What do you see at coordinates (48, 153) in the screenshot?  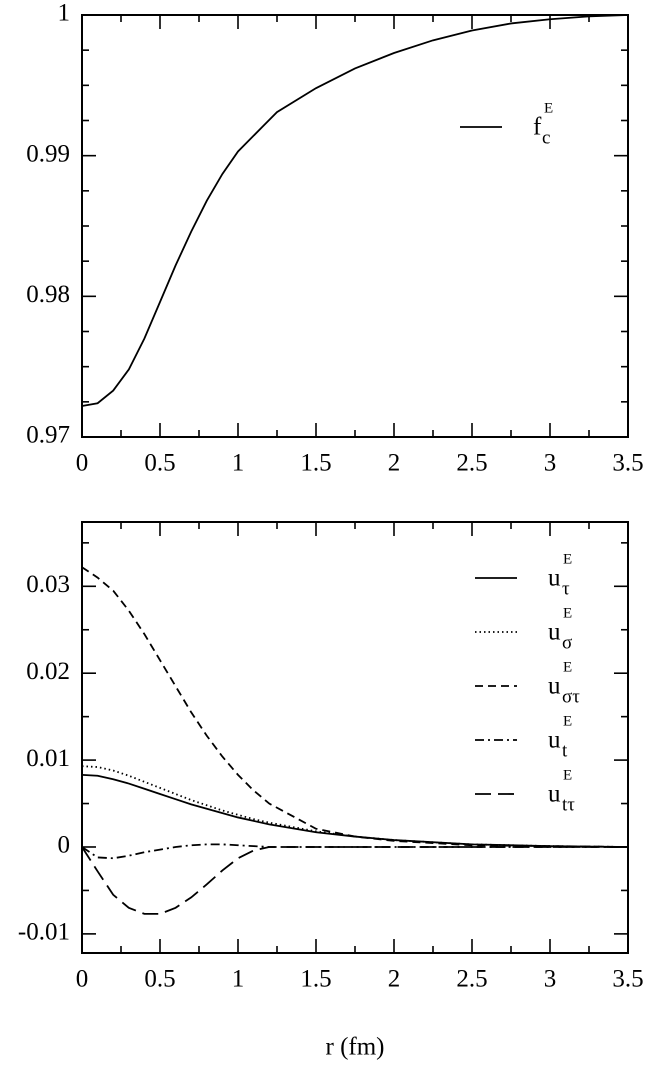 I see `y-tick-label: 0.99` at bounding box center [48, 153].